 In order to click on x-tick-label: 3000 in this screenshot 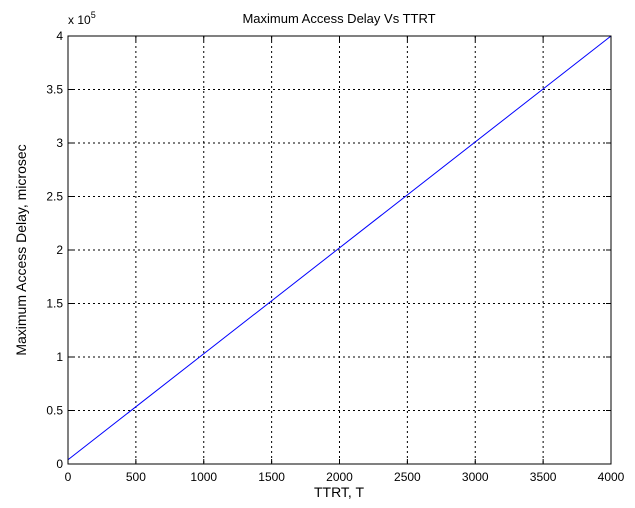, I will do `click(475, 477)`.